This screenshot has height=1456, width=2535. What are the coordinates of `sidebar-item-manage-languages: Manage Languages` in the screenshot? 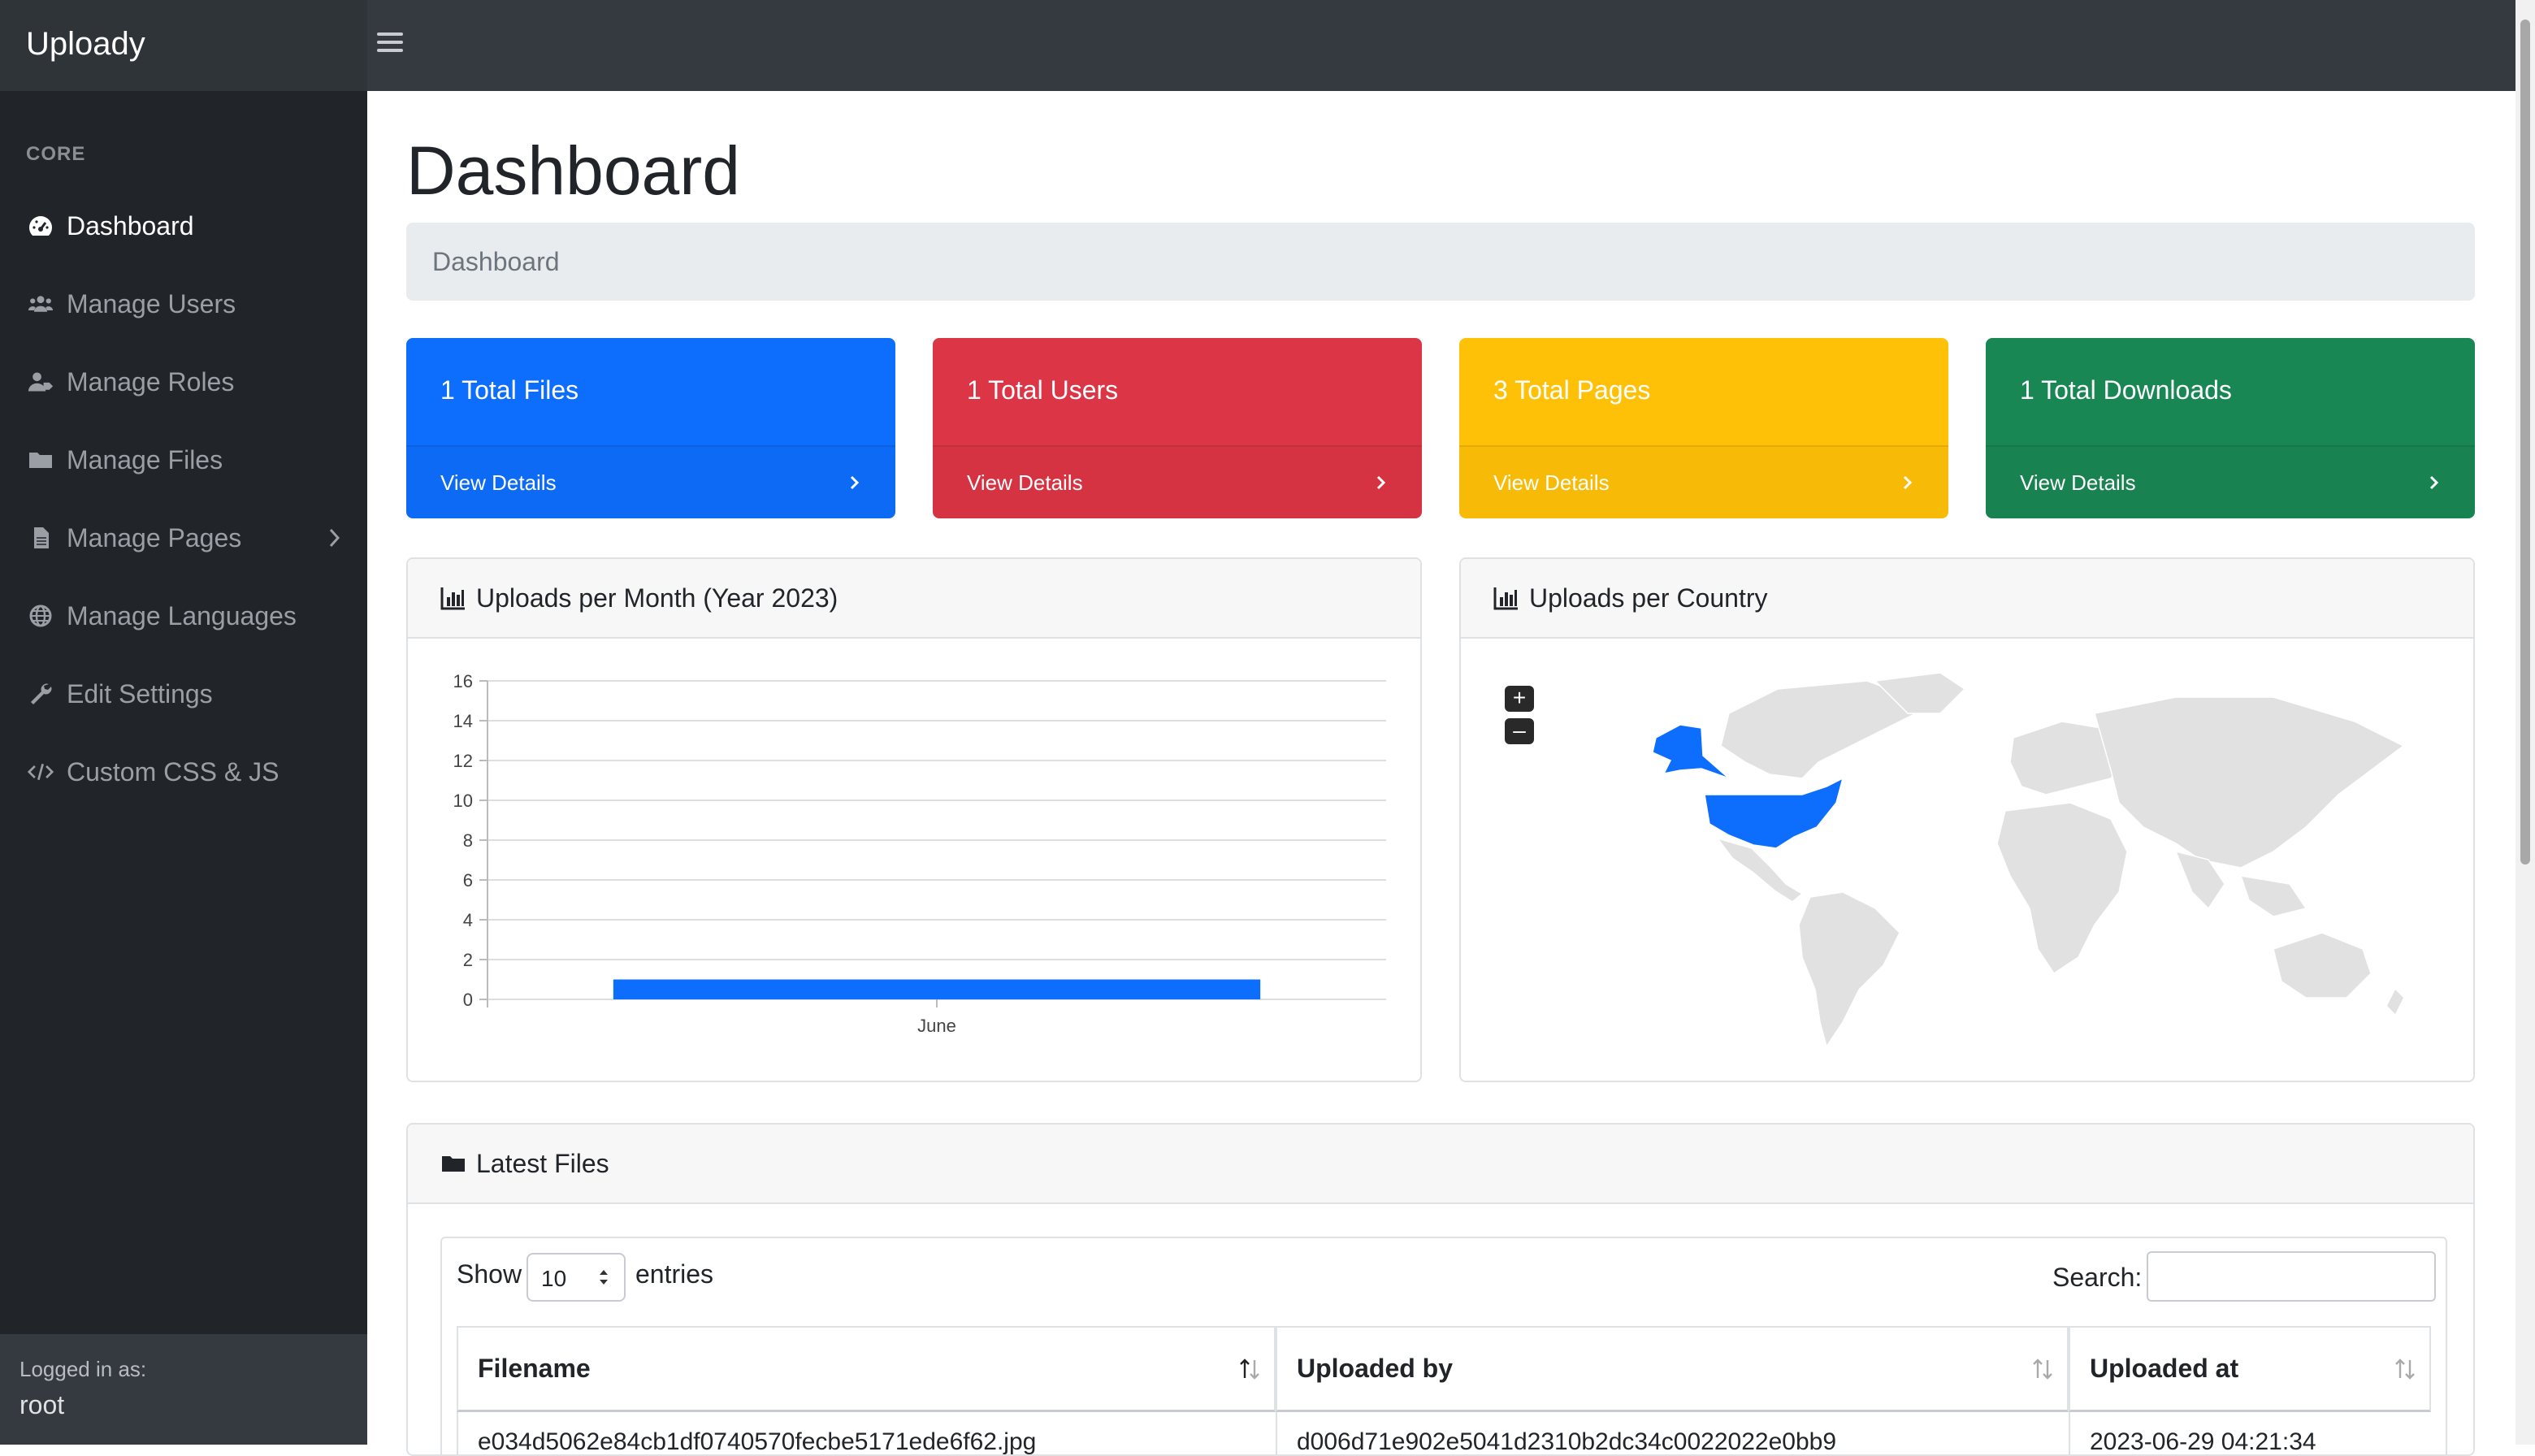 It's located at (184, 616).